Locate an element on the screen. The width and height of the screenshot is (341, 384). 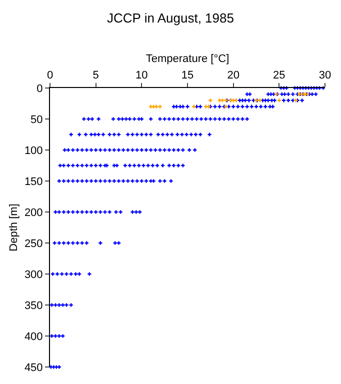
y-tick-label: 400 is located at coordinates (33, 336).